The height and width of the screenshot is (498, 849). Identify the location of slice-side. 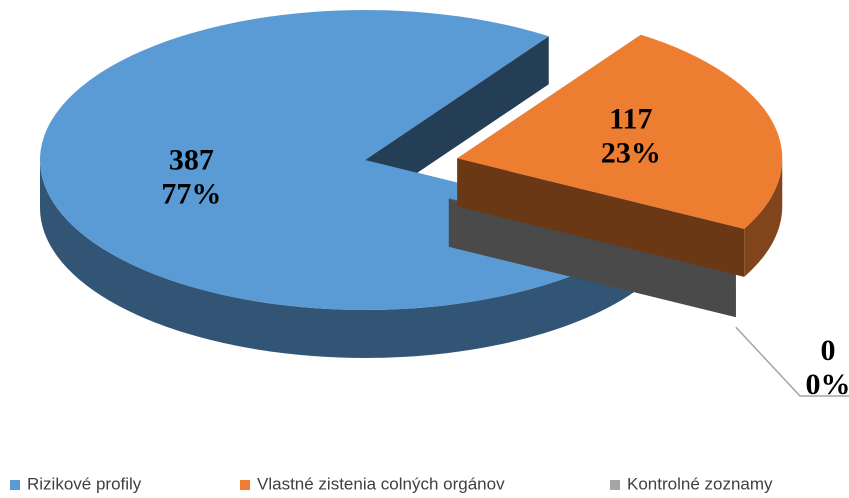
(763, 217).